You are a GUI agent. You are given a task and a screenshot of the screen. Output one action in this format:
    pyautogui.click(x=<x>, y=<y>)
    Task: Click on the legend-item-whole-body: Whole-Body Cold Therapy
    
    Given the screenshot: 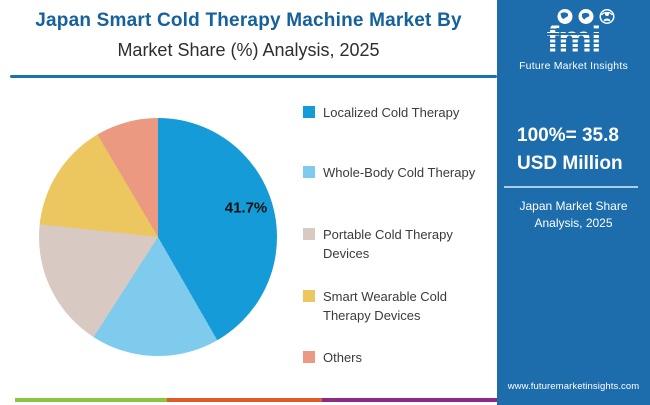 What is the action you would take?
    pyautogui.click(x=393, y=172)
    